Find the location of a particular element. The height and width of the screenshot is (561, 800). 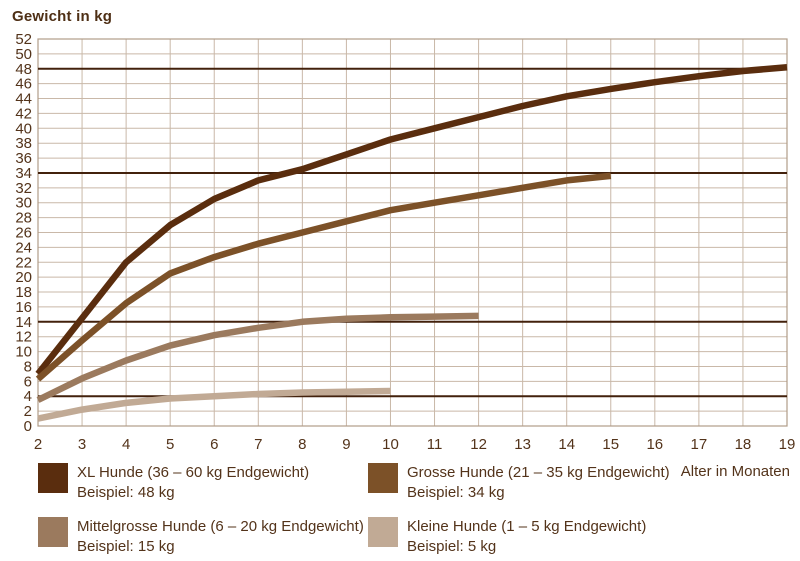

y-tick-label: 18 is located at coordinates (23, 292).